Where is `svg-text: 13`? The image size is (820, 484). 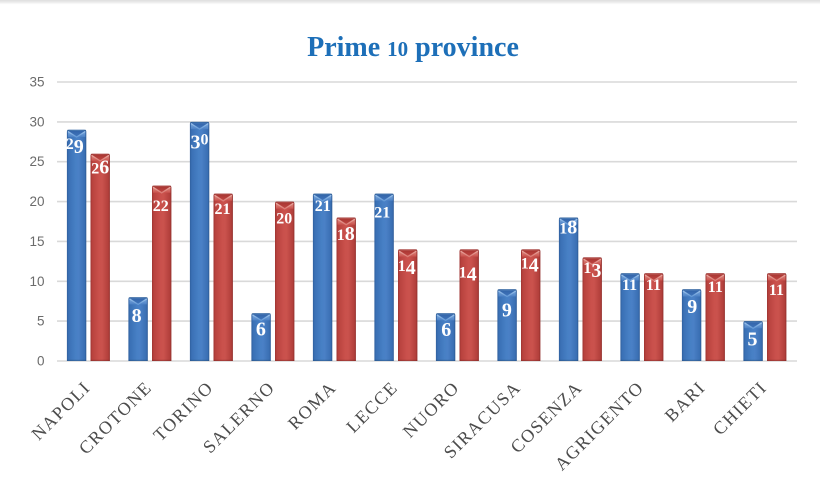 svg-text: 13 is located at coordinates (592, 271).